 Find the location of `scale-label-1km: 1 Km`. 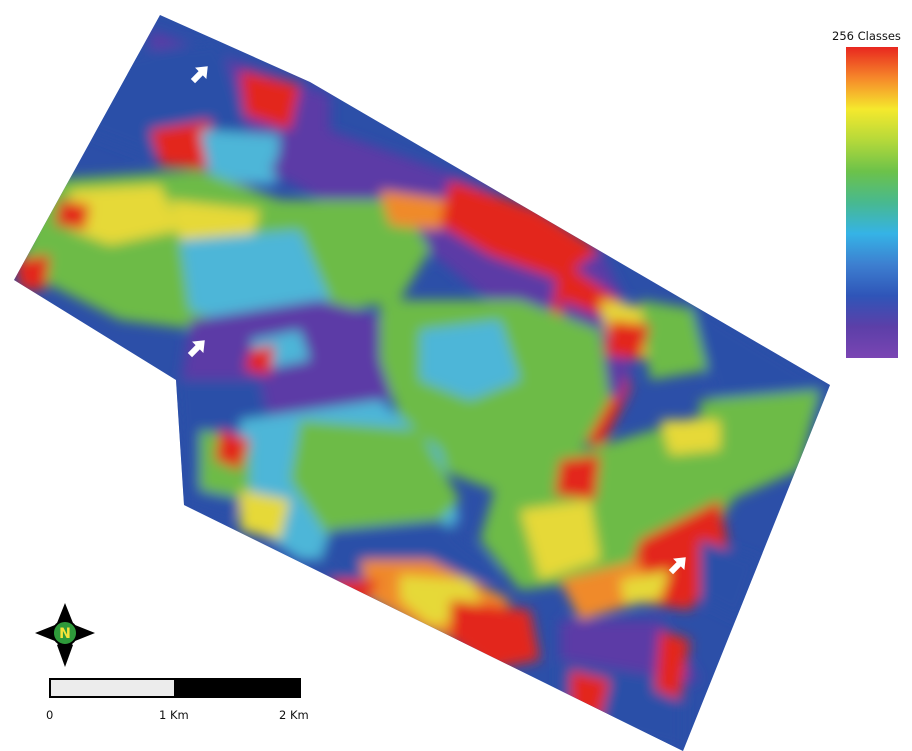

scale-label-1km: 1 Km is located at coordinates (174, 715).